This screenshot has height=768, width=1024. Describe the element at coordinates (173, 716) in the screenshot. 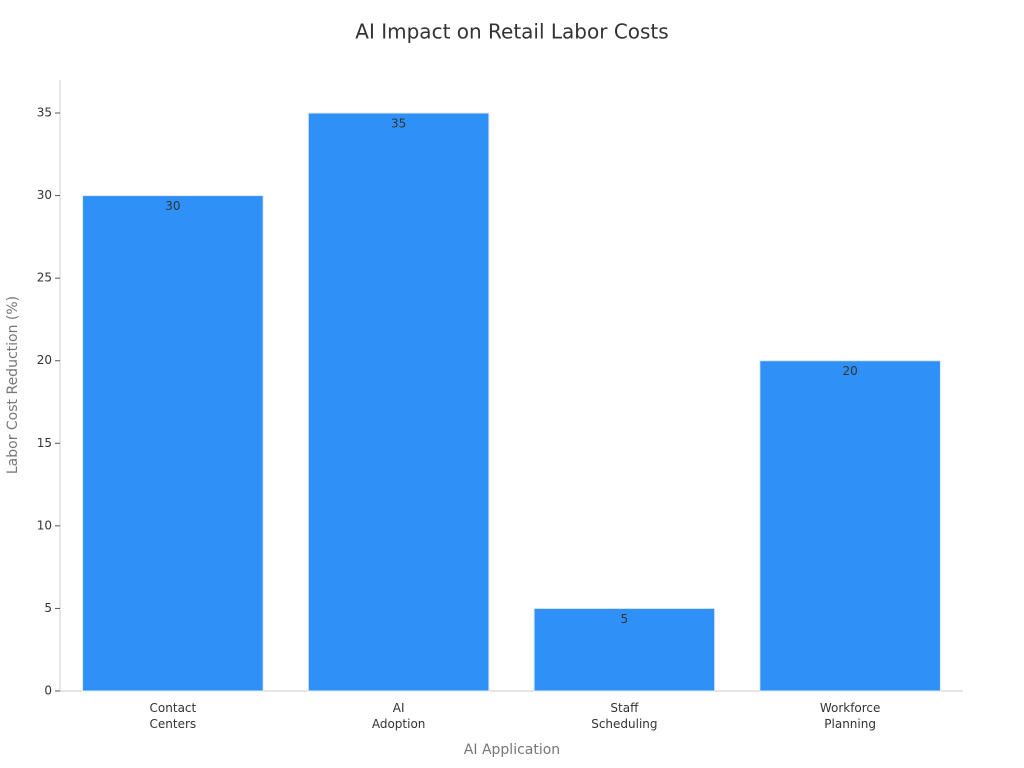

I see `x-tick-label: Contact Centers` at that location.